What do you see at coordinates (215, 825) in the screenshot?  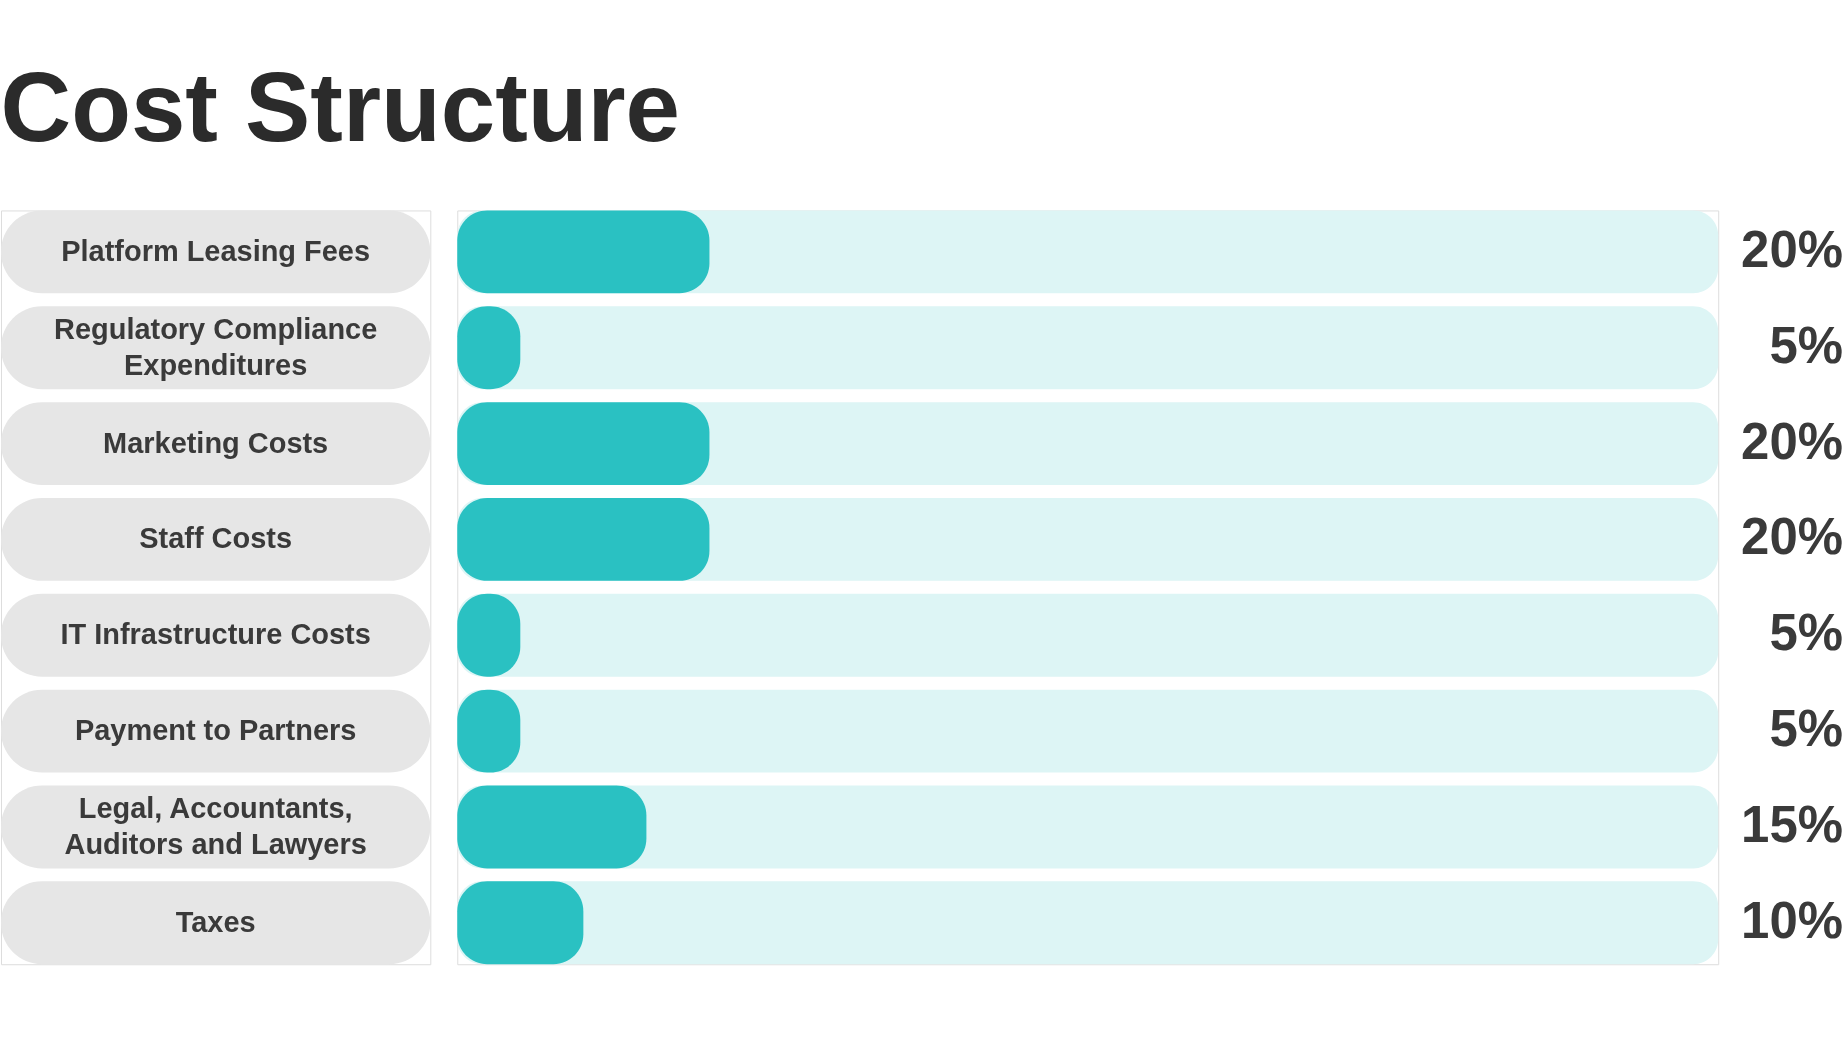 I see `y-tick-label: Legal, Accountants, Auditors and Lawyers` at bounding box center [215, 825].